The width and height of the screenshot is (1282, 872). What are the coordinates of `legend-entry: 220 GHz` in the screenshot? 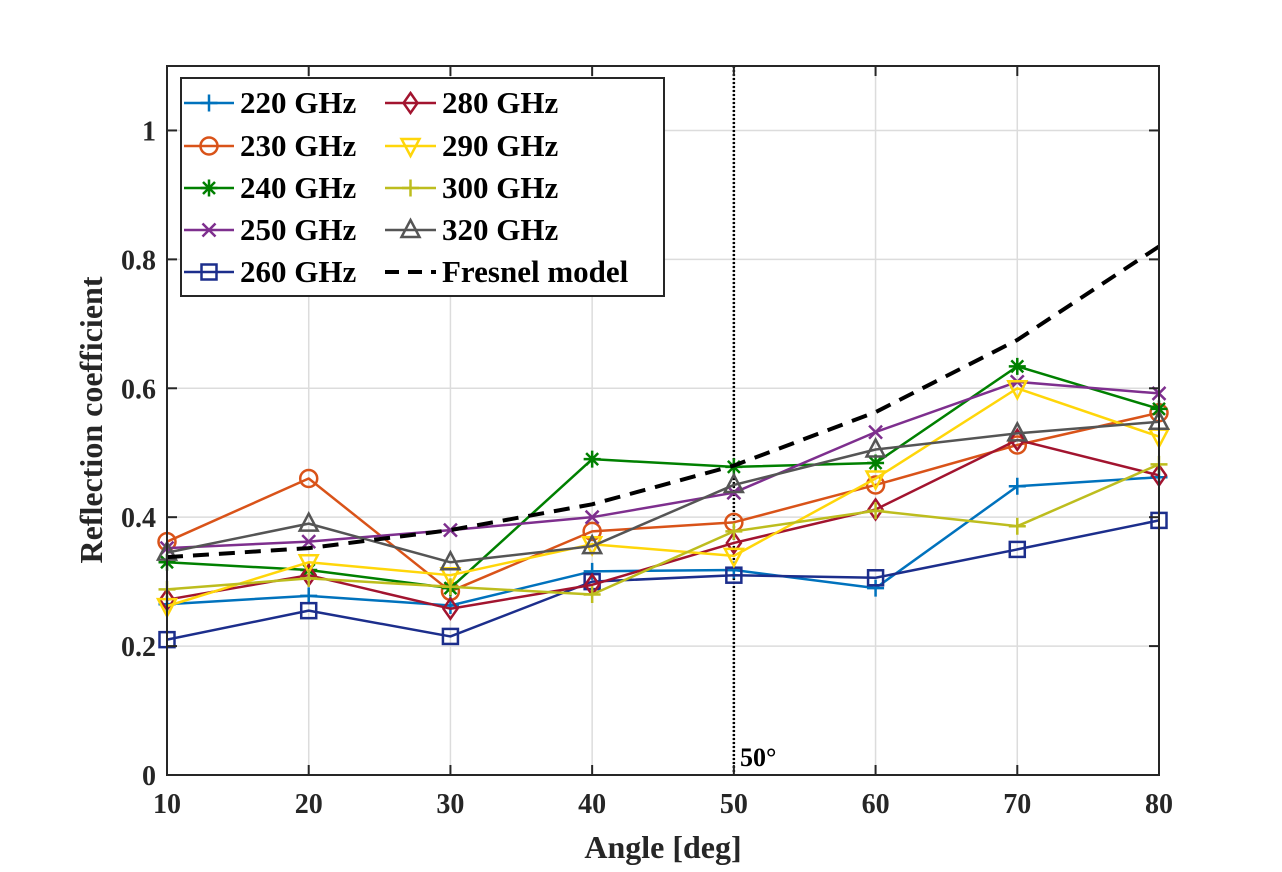 It's located at (270, 102).